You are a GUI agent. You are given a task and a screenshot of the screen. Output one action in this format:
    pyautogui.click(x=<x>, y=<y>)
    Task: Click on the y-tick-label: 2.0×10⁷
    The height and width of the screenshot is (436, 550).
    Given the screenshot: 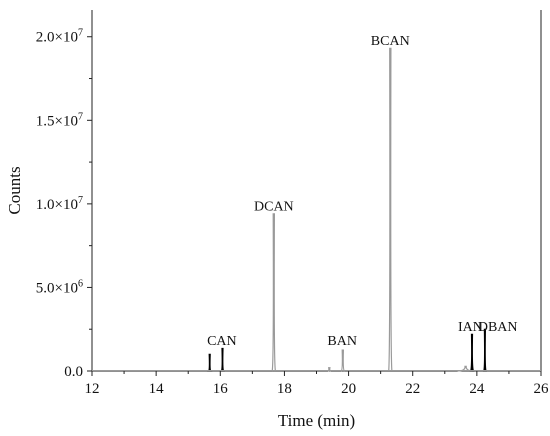 What is the action you would take?
    pyautogui.click(x=59, y=37)
    